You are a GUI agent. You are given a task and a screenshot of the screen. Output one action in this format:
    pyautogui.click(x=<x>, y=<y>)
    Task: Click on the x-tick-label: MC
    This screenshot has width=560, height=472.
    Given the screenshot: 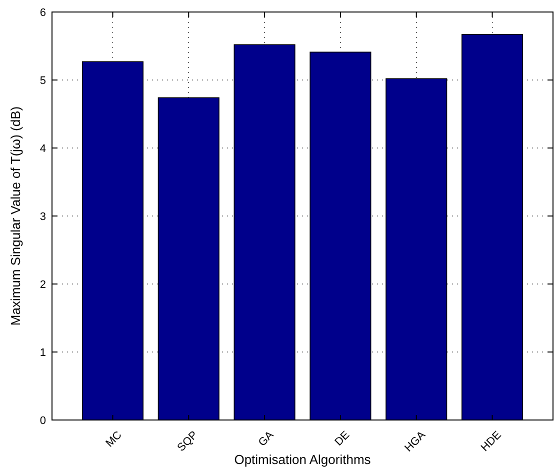 What is the action you would take?
    pyautogui.click(x=114, y=439)
    